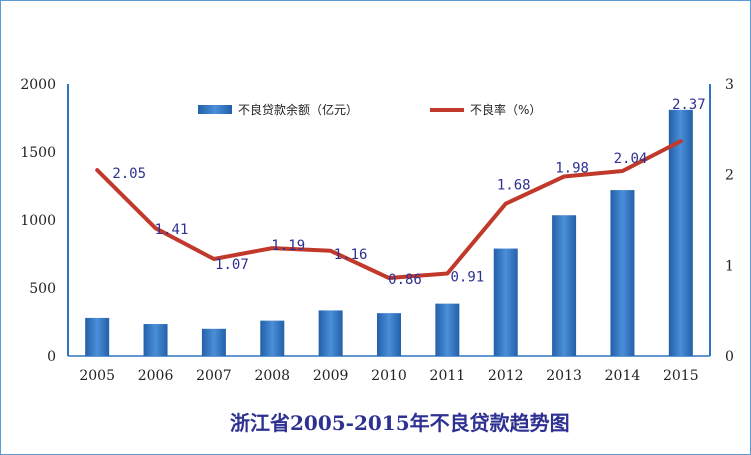  I want to click on line-data-label: 2.05, so click(129, 174).